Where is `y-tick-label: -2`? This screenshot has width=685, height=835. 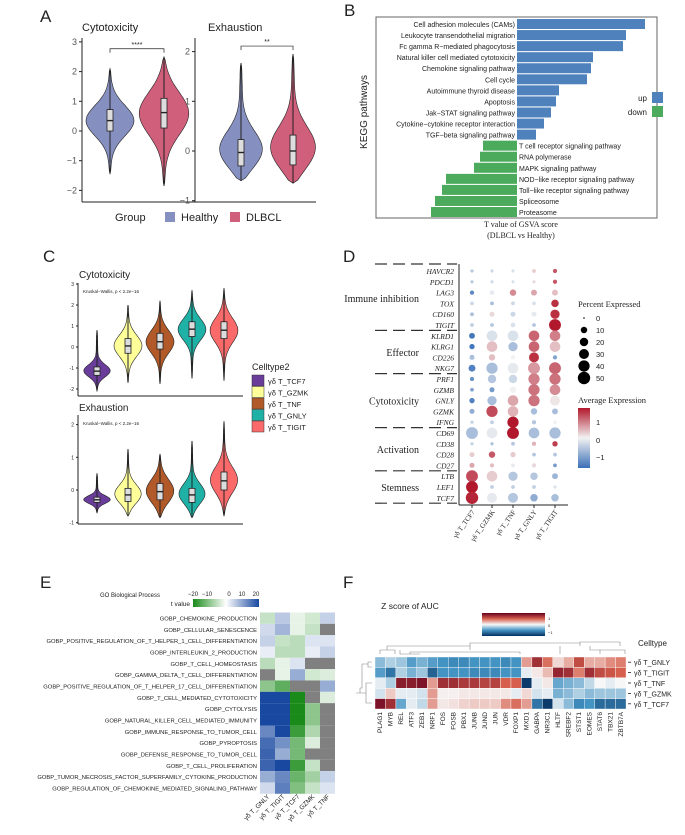 y-tick-label: -2 is located at coordinates (72, 390).